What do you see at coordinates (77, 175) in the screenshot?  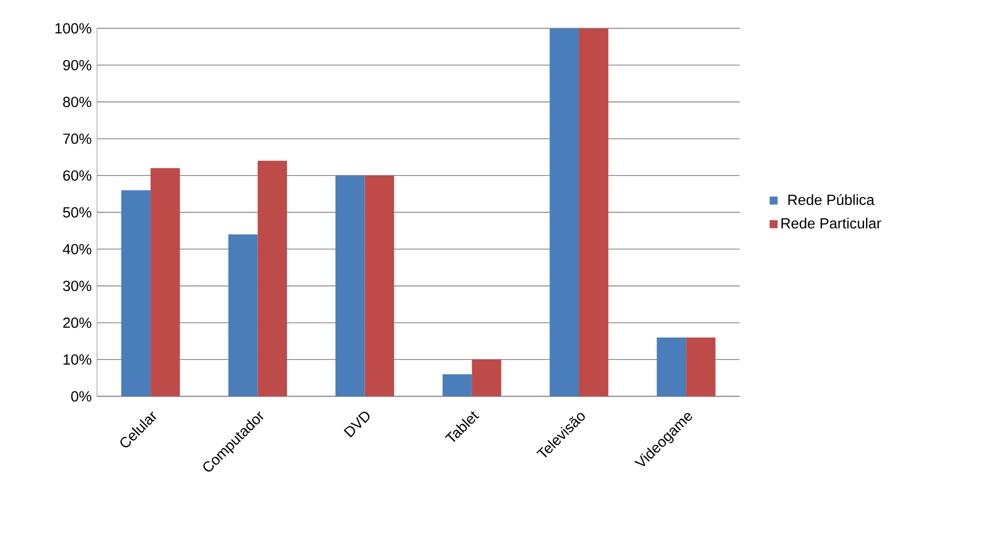 I see `y-tick-label: 60%` at bounding box center [77, 175].